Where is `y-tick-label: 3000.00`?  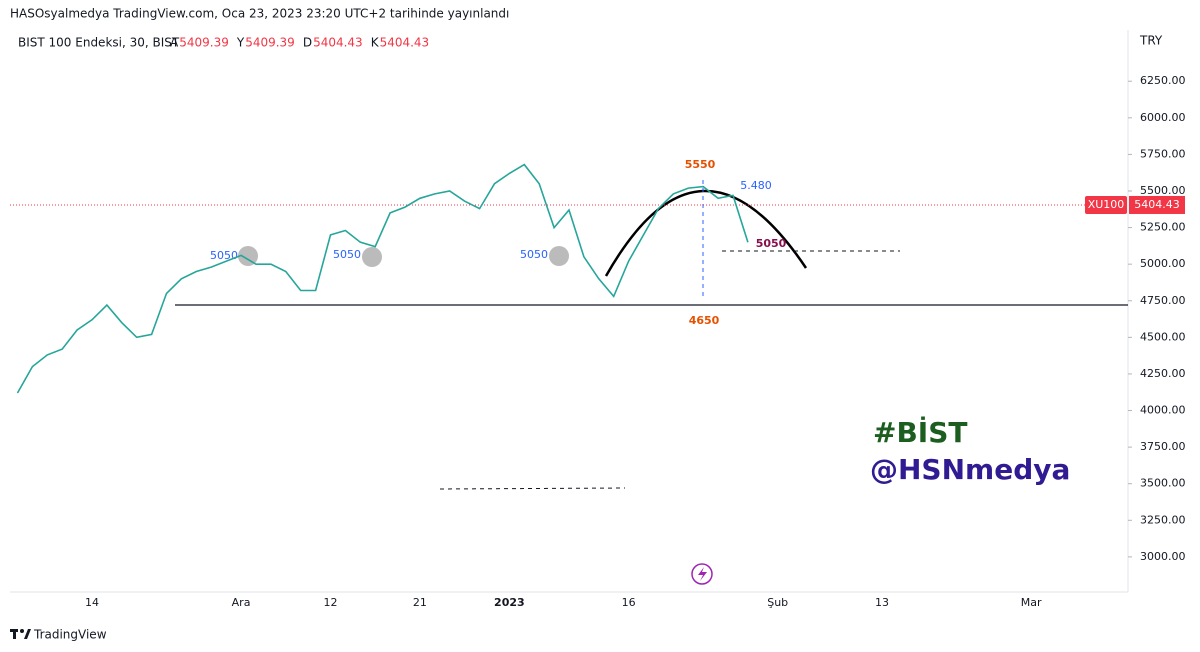
y-tick-label: 3000.00 is located at coordinates (1163, 556).